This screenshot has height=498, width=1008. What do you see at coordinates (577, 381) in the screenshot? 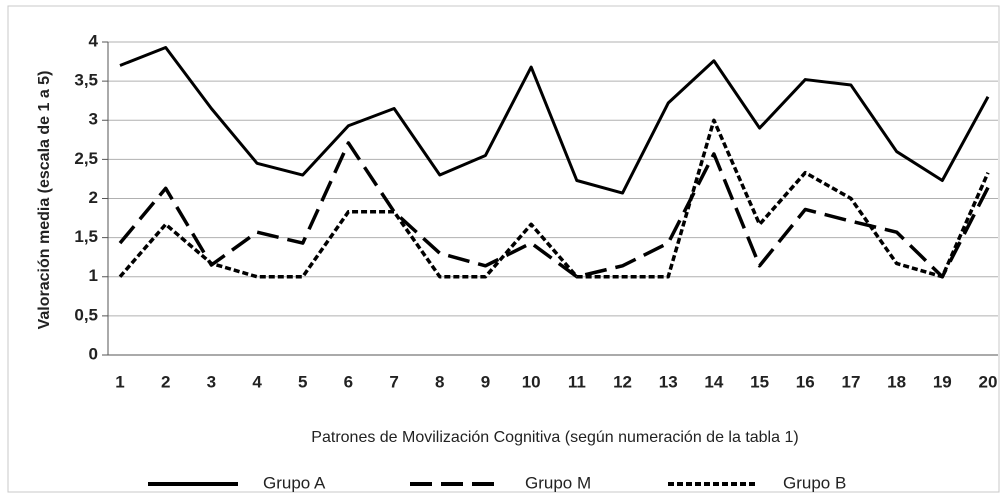
I see `x-tick-label: 11` at bounding box center [577, 381].